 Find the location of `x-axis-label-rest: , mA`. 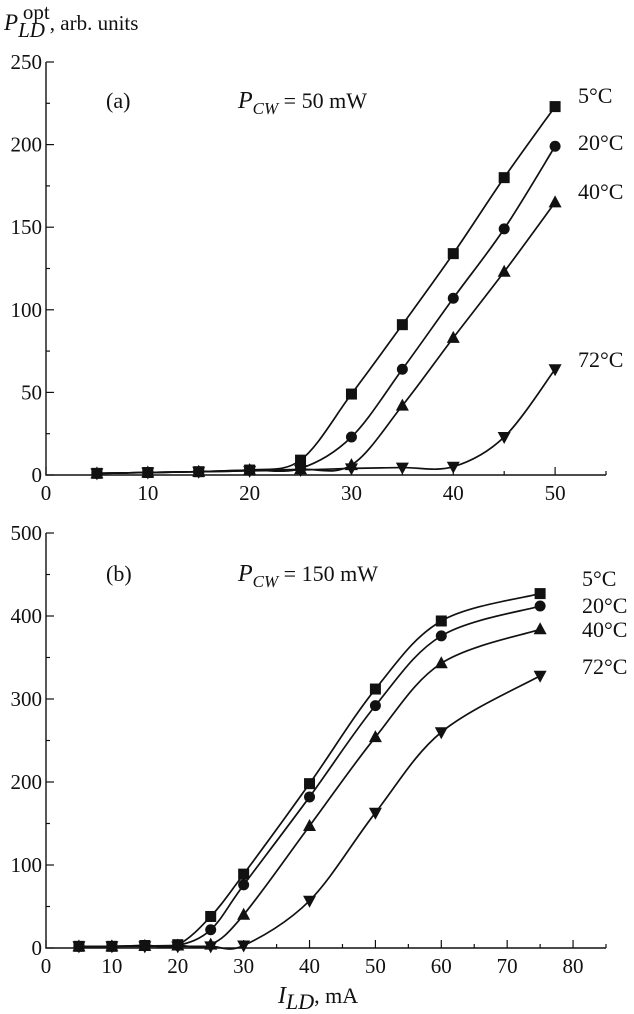

x-axis-label-rest: , mA is located at coordinates (336, 995).